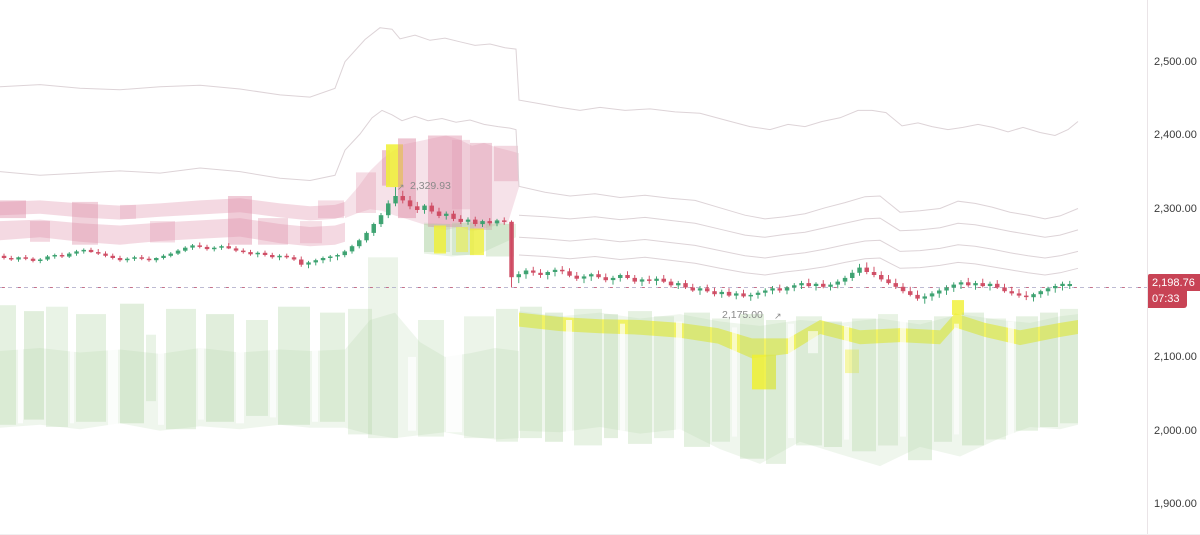 Image resolution: width=1200 pixels, height=535 pixels. I want to click on price-badge: 2,198.76 07:33, so click(1174, 291).